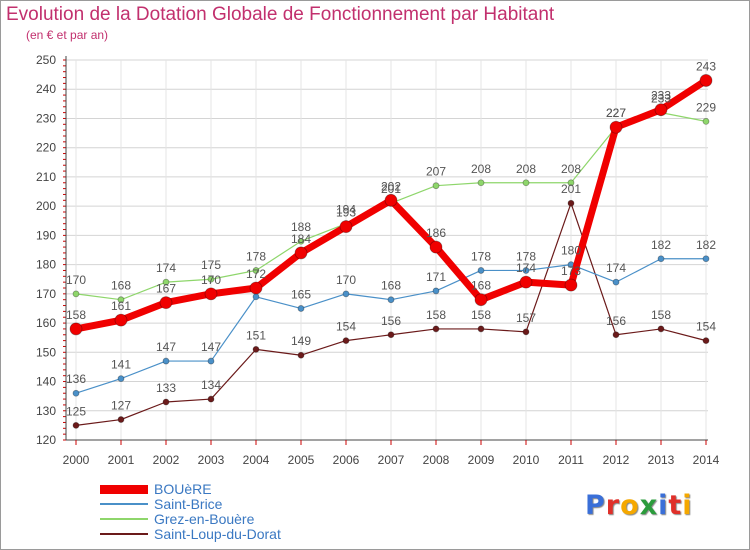 The width and height of the screenshot is (750, 550). I want to click on data-label-grez-en-bou-re: 207, so click(436, 172).